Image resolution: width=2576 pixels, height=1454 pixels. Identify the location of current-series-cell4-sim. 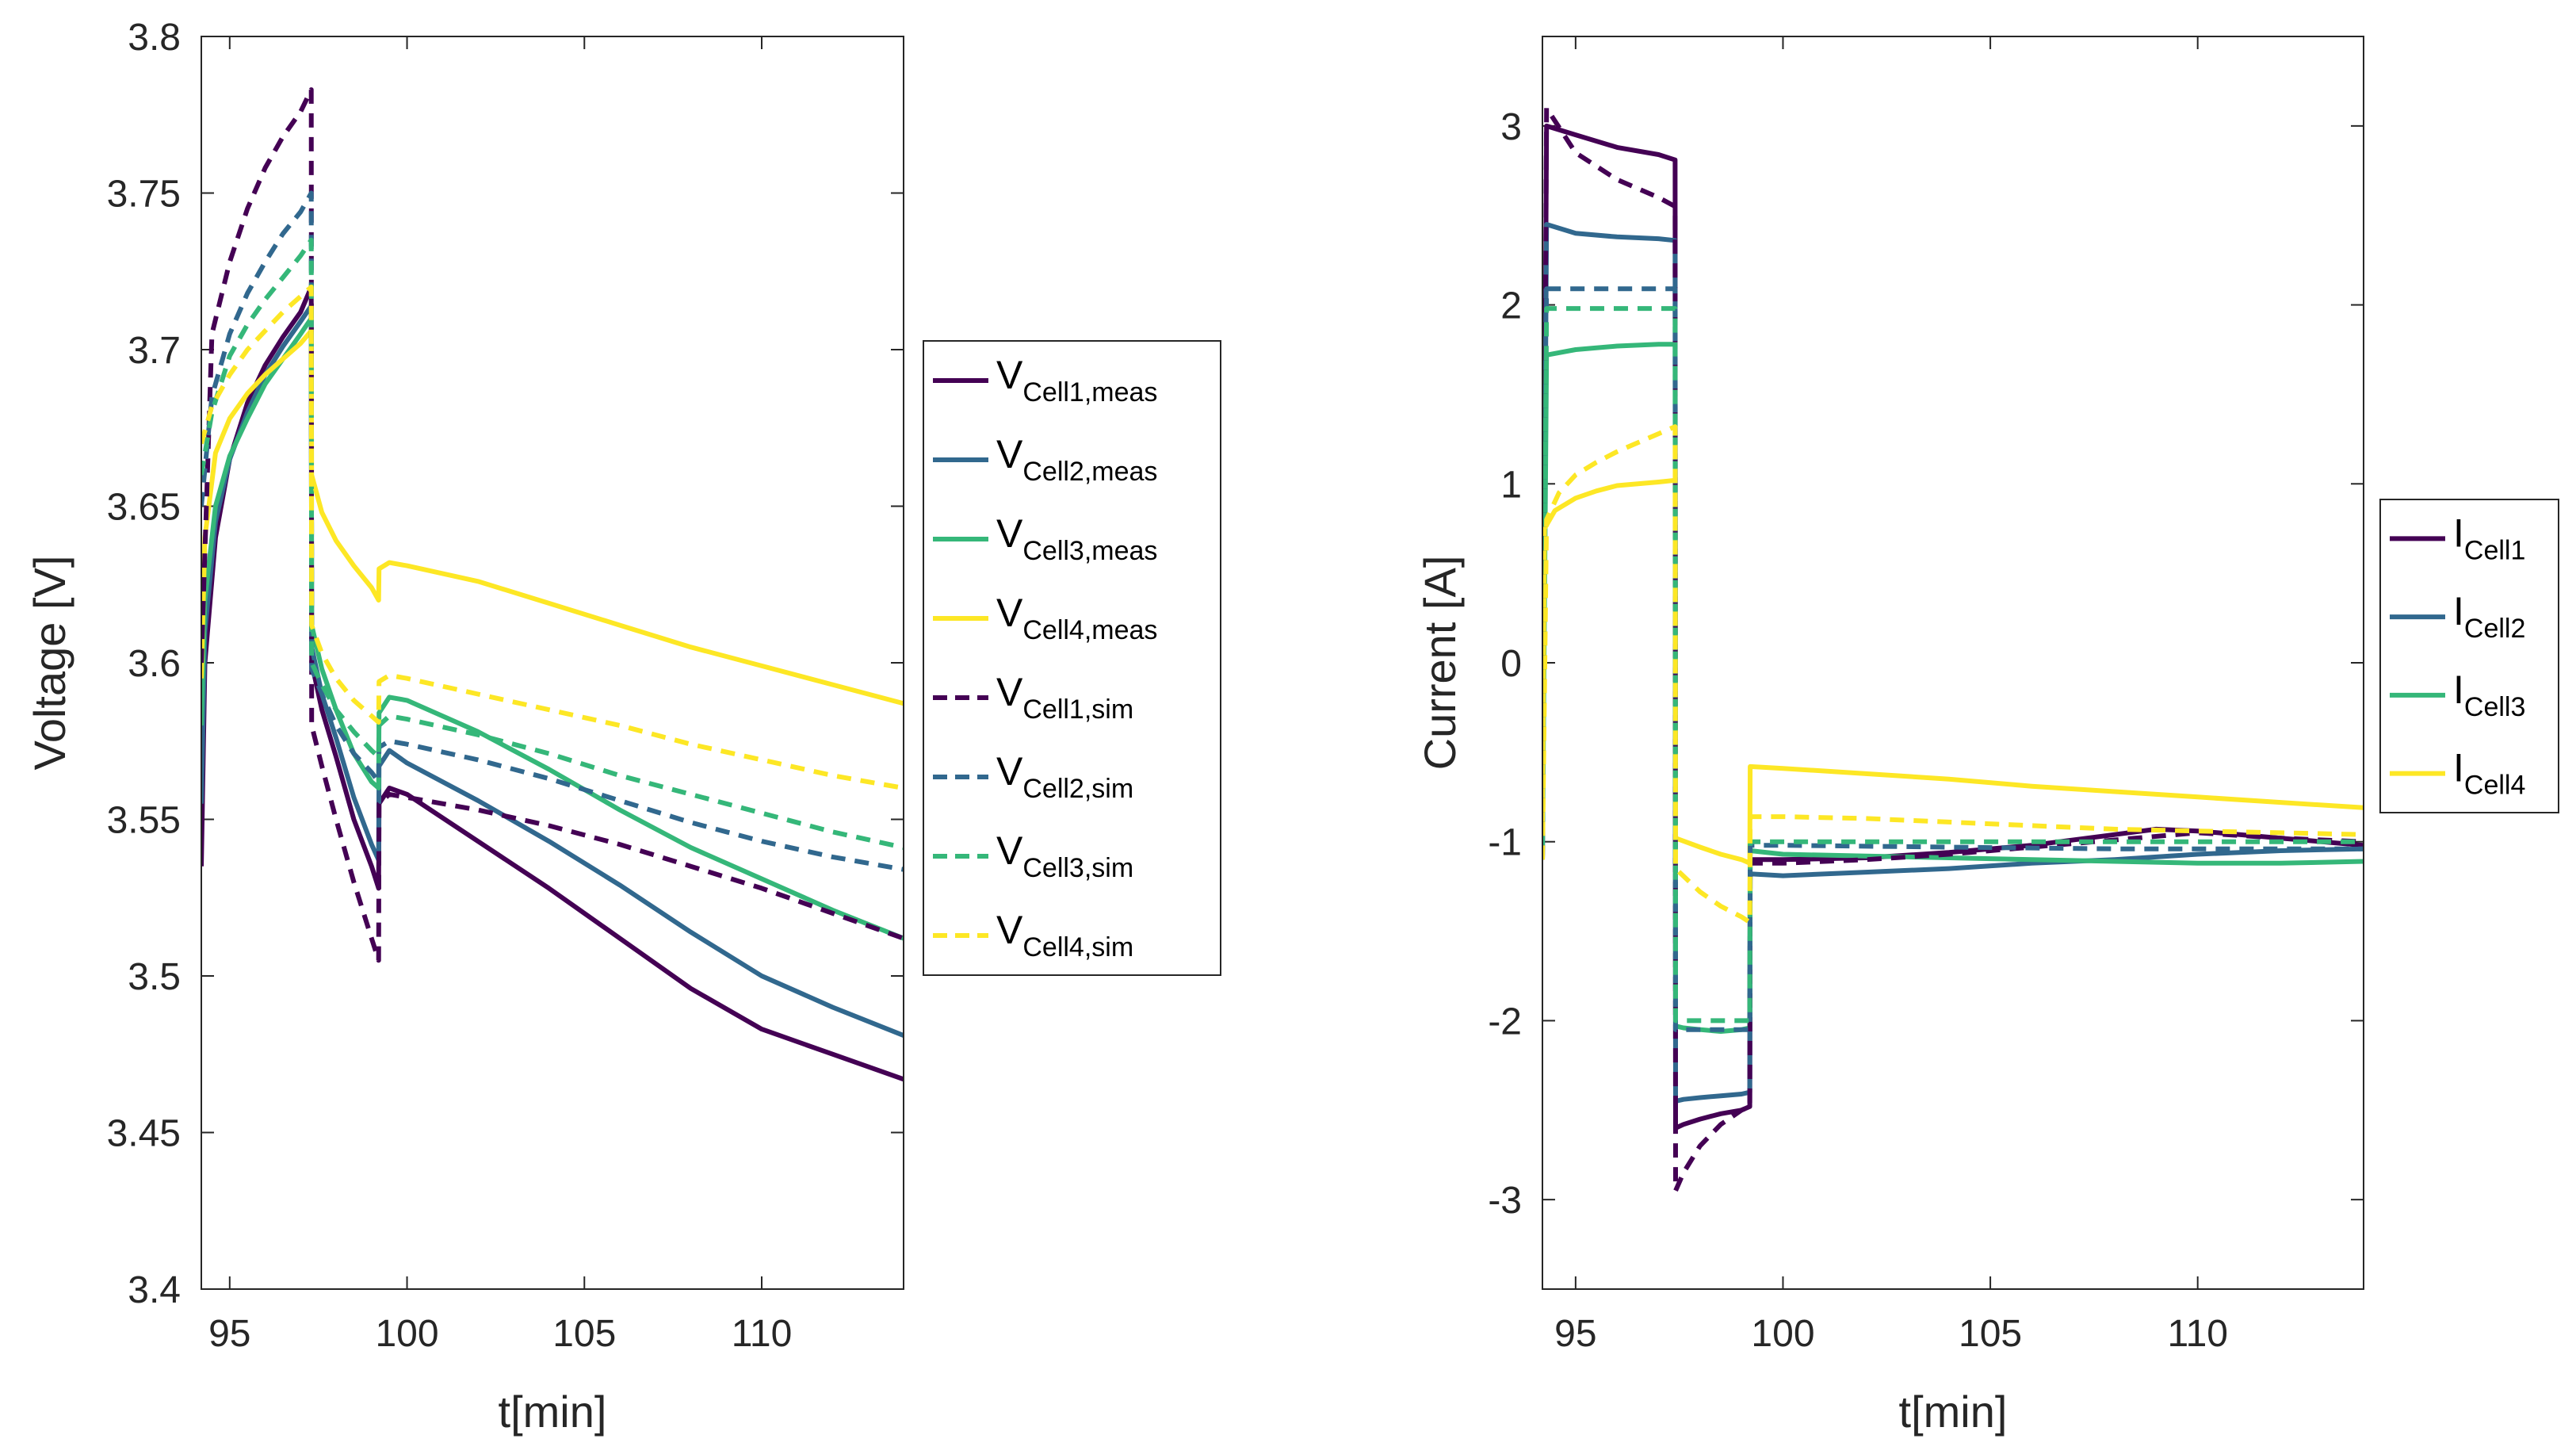
(1953, 674).